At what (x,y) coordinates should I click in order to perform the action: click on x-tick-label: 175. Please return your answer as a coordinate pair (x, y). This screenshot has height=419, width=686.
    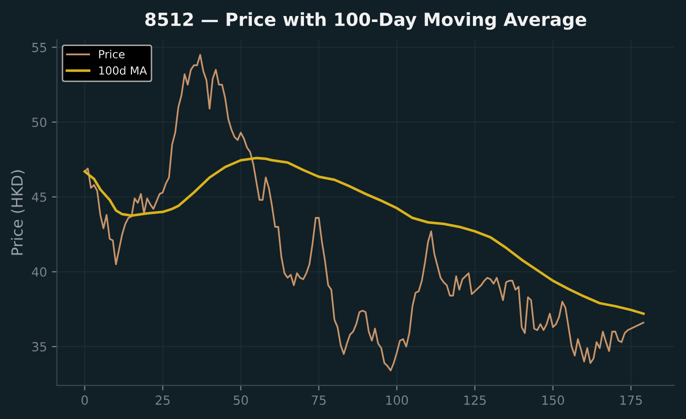
    Looking at the image, I should click on (631, 400).